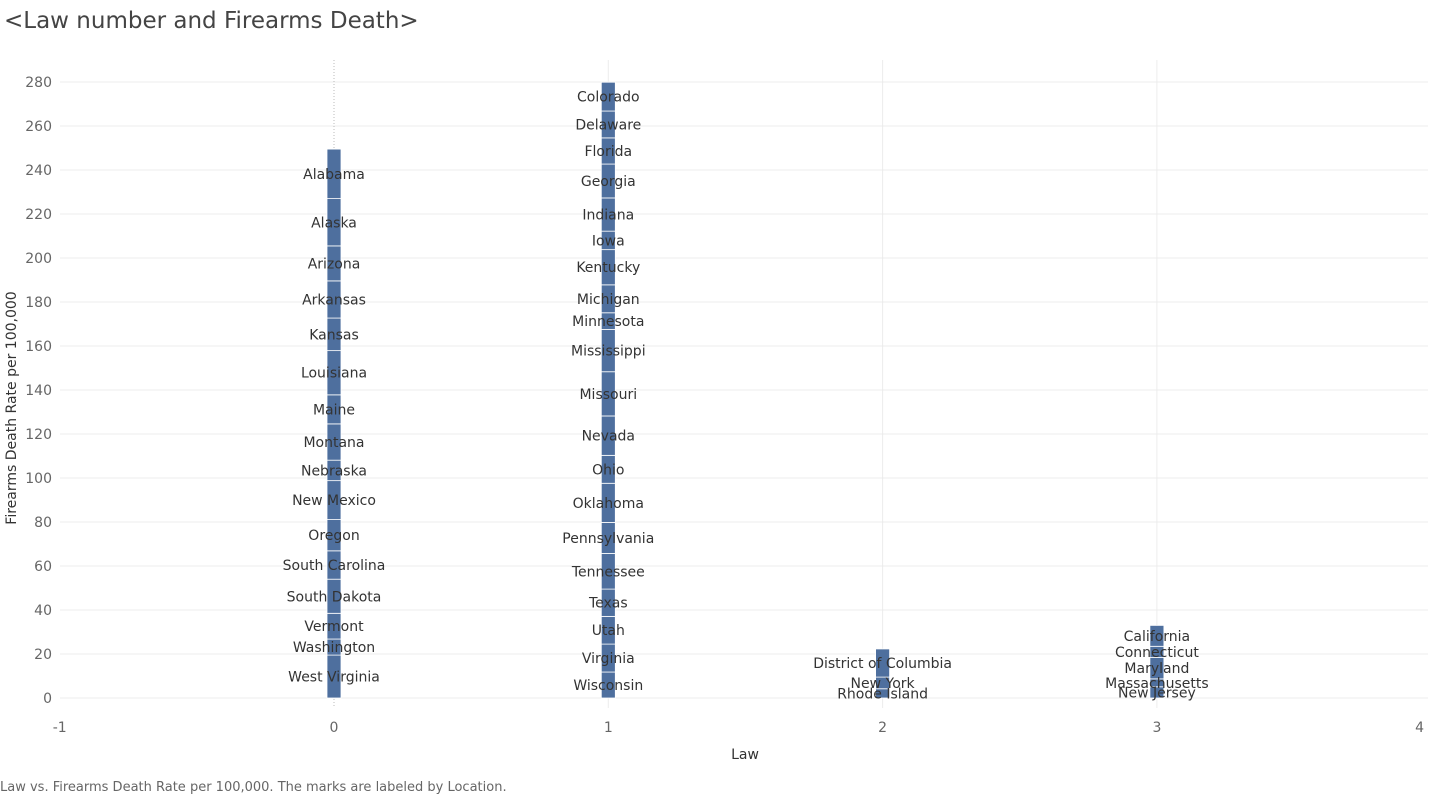 The image size is (1432, 800). What do you see at coordinates (608, 395) in the screenshot?
I see `state-label: Missouri` at bounding box center [608, 395].